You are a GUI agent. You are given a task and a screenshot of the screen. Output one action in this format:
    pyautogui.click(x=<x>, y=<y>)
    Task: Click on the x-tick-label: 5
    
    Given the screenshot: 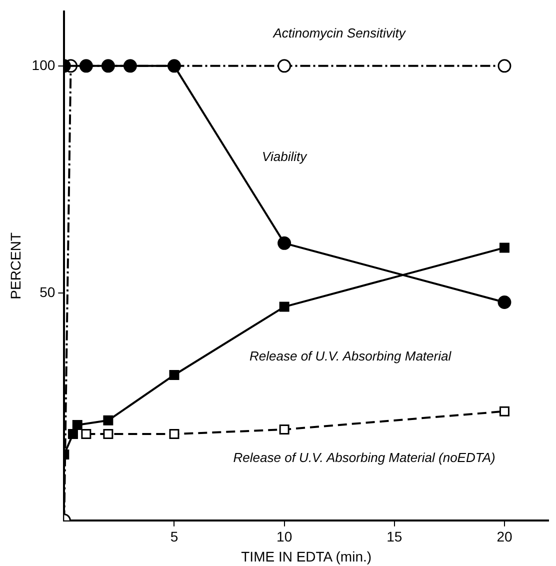 What is the action you would take?
    pyautogui.click(x=174, y=536)
    